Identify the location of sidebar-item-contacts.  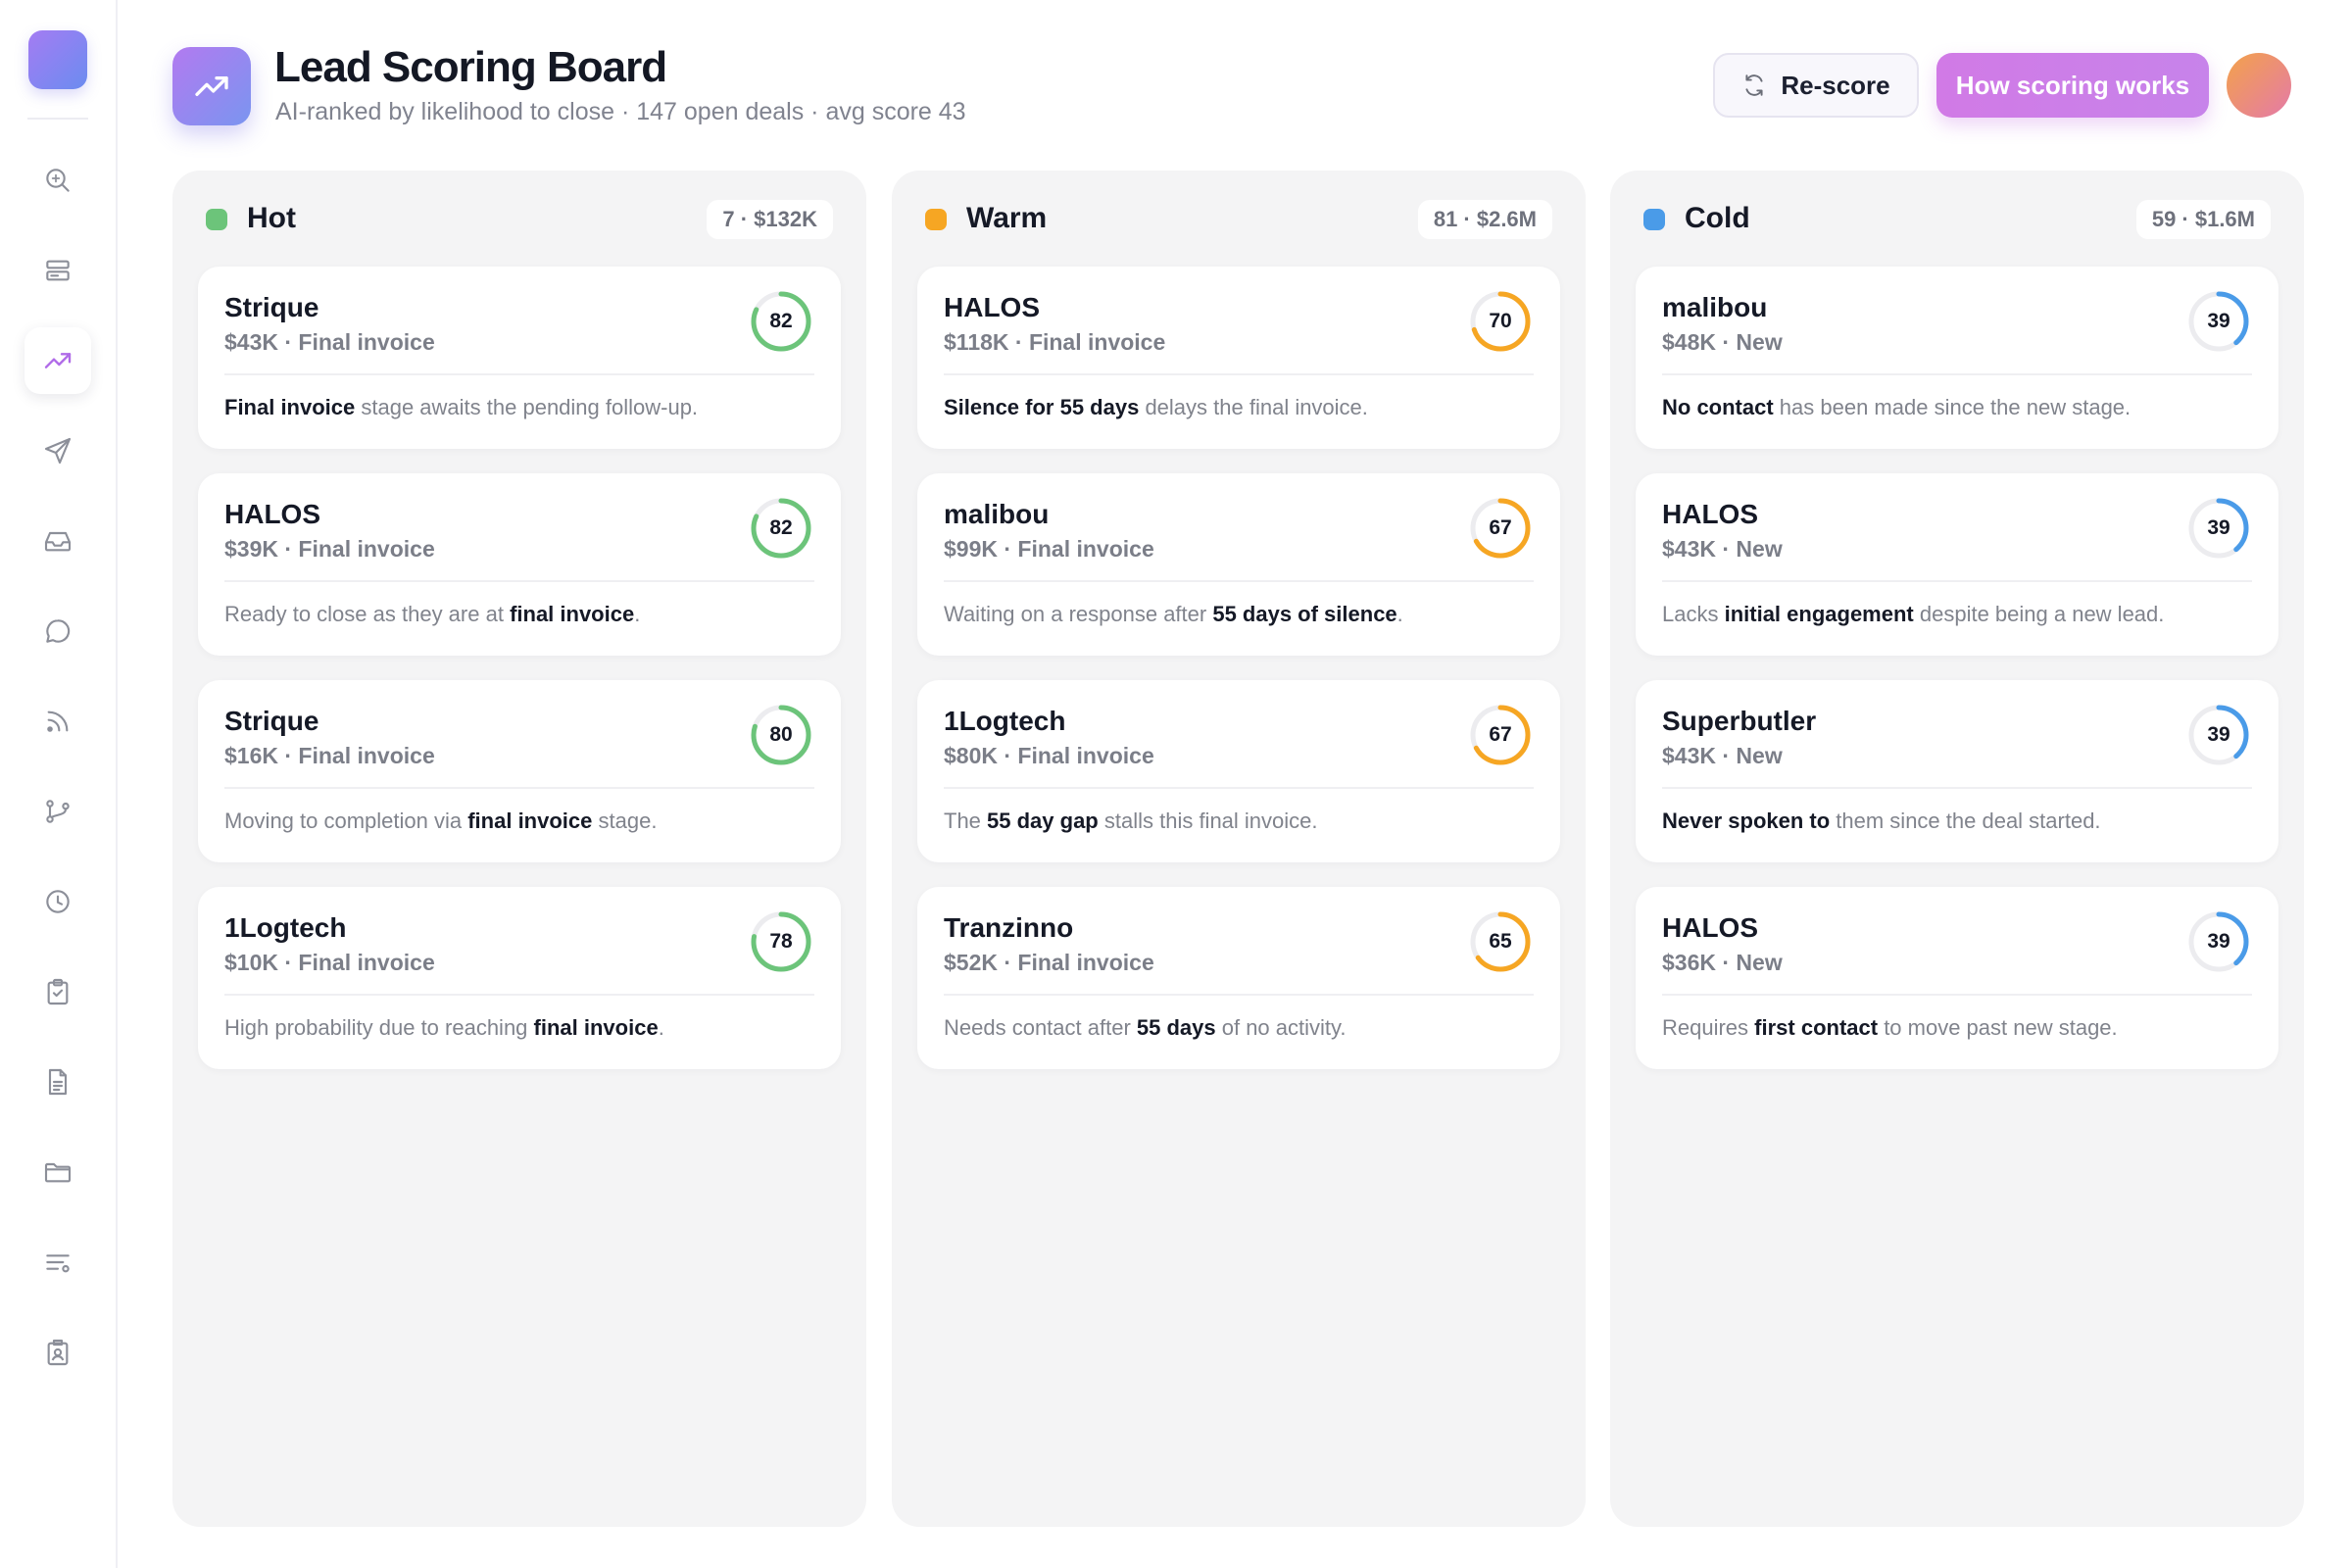
(57, 1352).